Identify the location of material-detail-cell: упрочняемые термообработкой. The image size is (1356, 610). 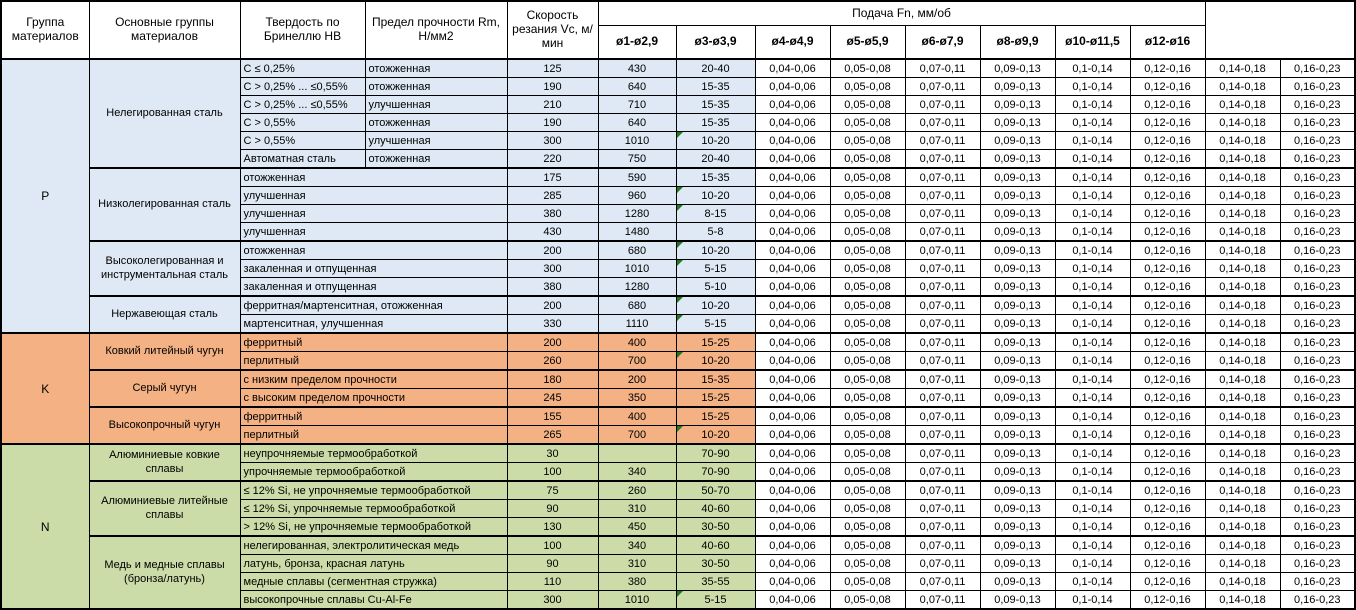
(373, 472).